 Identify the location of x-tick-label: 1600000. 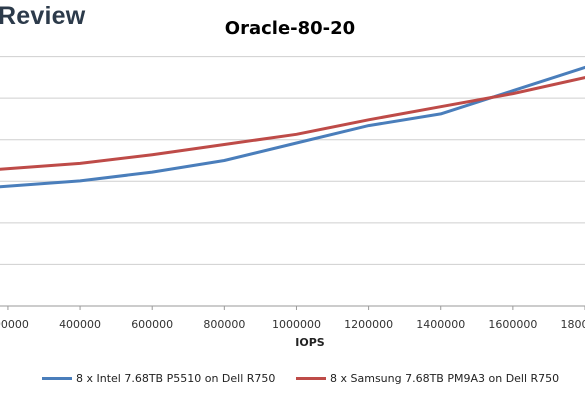
(512, 324).